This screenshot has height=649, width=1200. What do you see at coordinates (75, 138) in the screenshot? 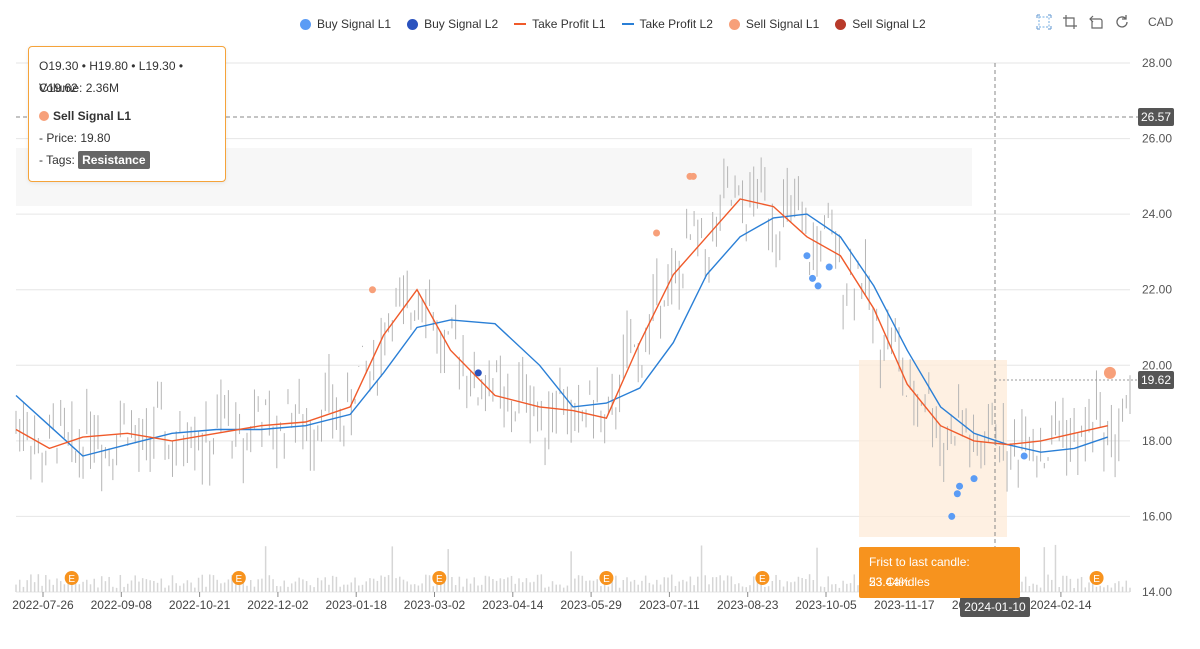
I see `tooltip-price: - Price: 19.80` at bounding box center [75, 138].